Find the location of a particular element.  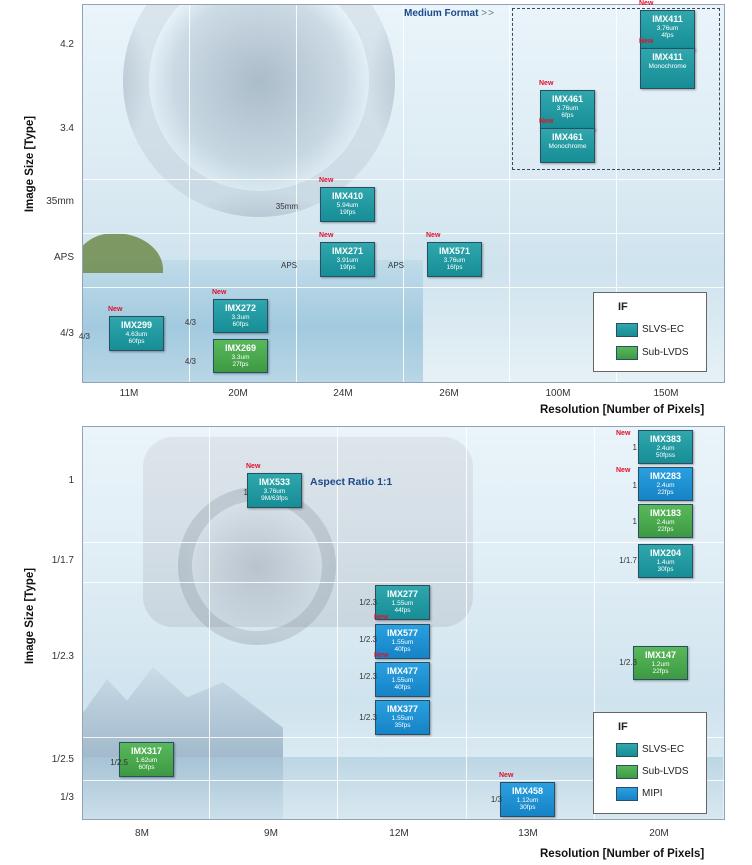

sensor-name: IMX533 is located at coordinates (274, 482).